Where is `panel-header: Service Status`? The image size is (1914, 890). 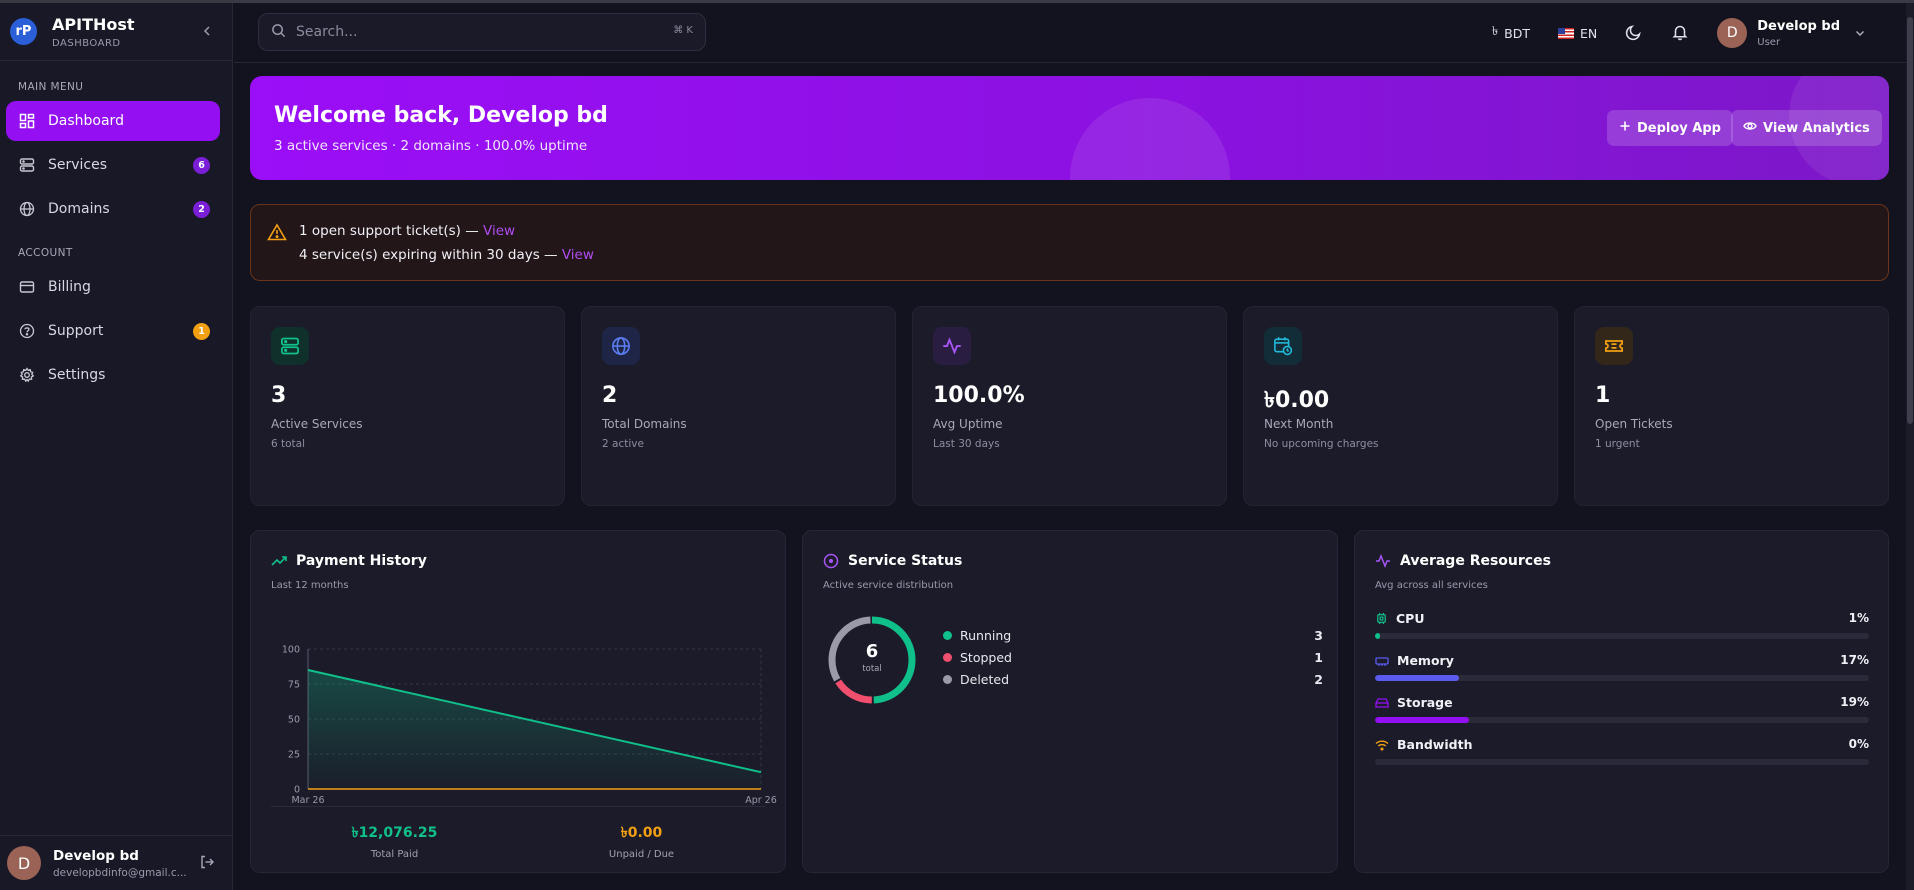
panel-header: Service Status is located at coordinates (892, 561).